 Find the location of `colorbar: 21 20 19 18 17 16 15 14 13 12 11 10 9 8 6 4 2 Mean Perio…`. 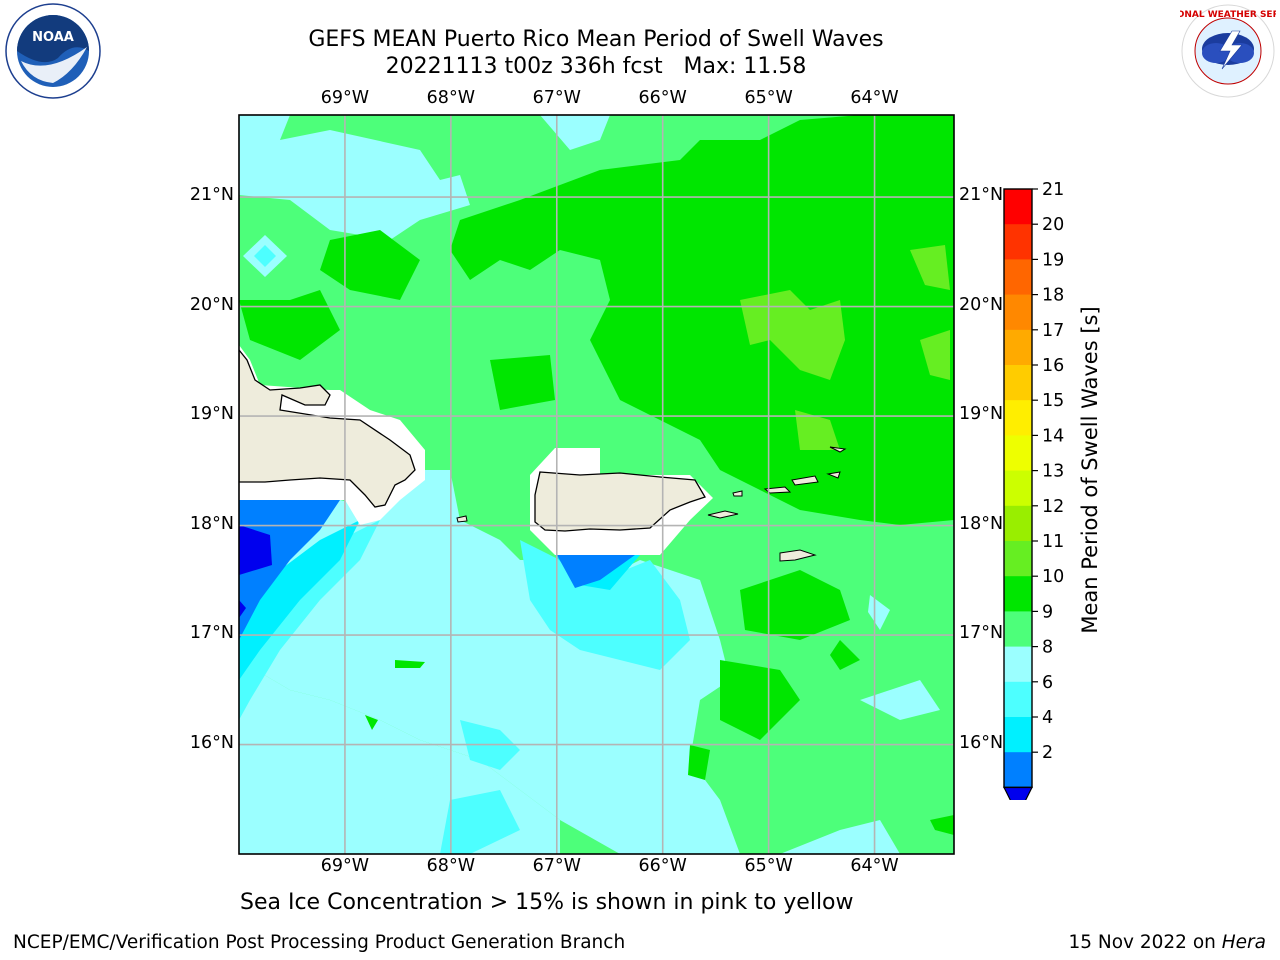

colorbar: 21 20 19 18 17 16 15 14 13 12 11 10 9 8 6 4 2 Mean Perio… is located at coordinates (1052, 490).